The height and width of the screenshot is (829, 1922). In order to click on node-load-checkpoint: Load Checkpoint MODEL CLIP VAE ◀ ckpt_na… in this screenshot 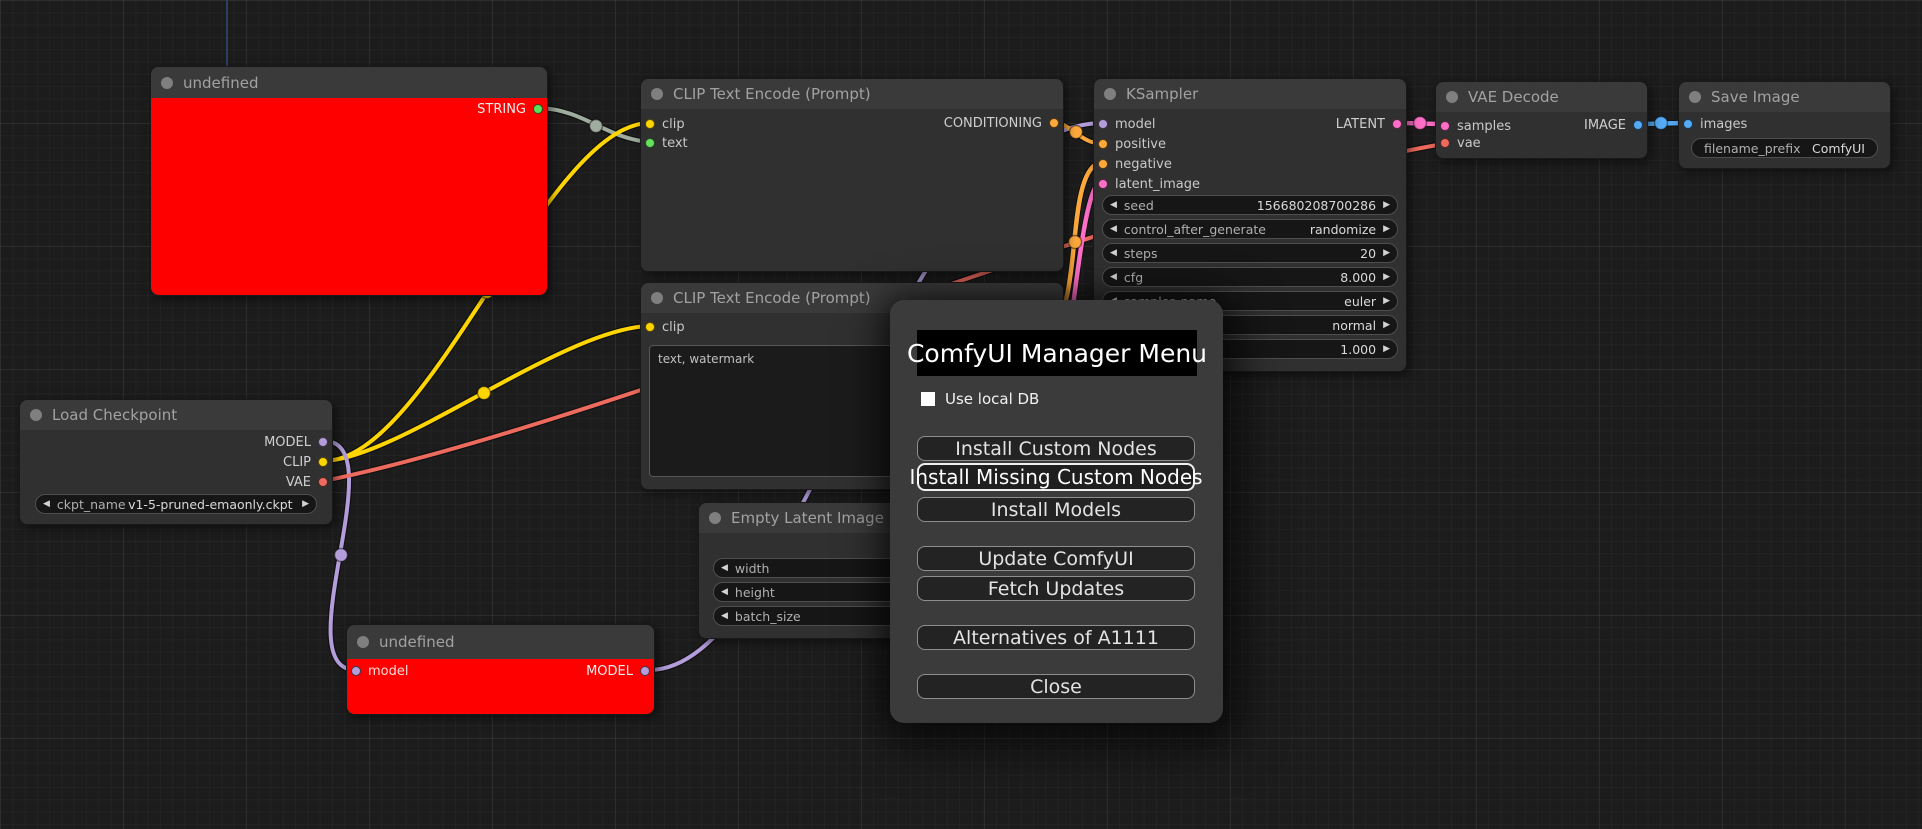, I will do `click(176, 462)`.